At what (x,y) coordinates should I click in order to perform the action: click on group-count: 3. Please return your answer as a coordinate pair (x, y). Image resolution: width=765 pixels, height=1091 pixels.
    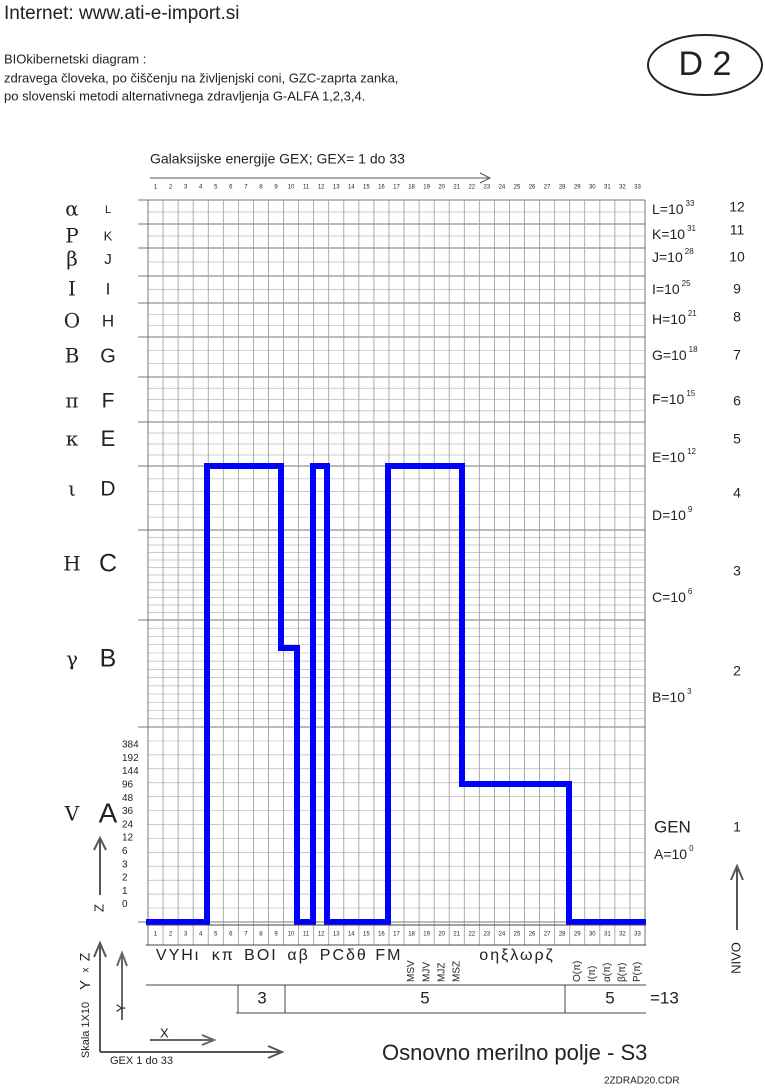
    Looking at the image, I should click on (261, 997).